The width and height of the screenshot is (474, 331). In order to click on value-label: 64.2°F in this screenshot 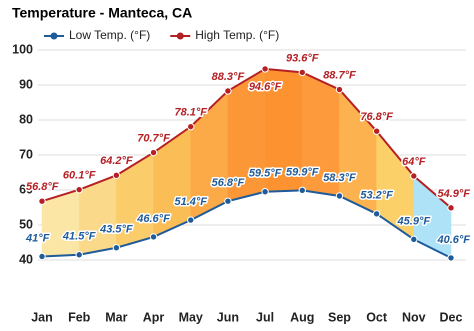, I will do `click(116, 161)`.